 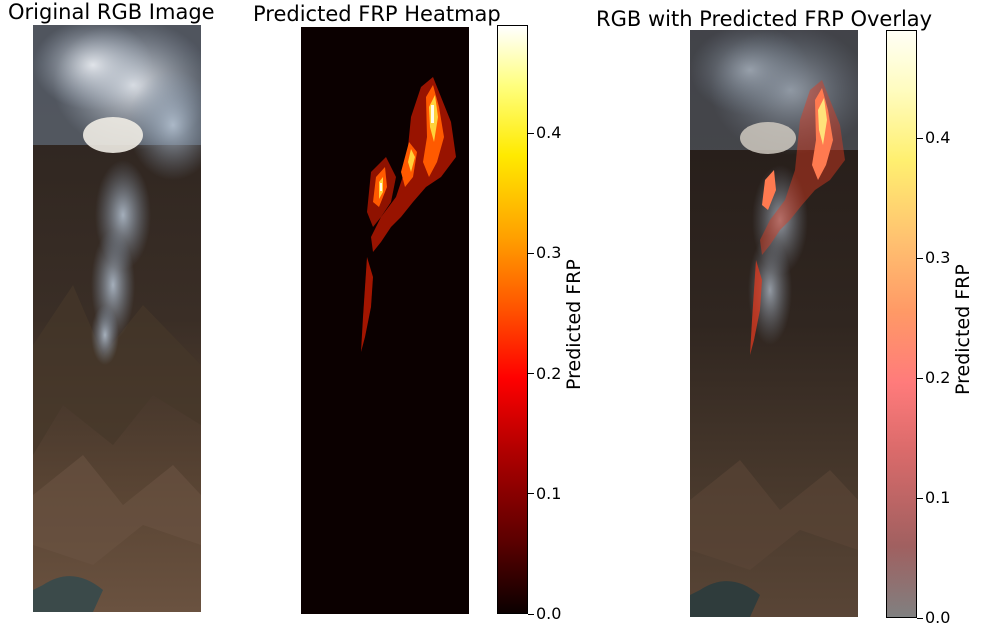 What do you see at coordinates (963, 329) in the screenshot?
I see `overlay-colorbar-label: Predicted FRP` at bounding box center [963, 329].